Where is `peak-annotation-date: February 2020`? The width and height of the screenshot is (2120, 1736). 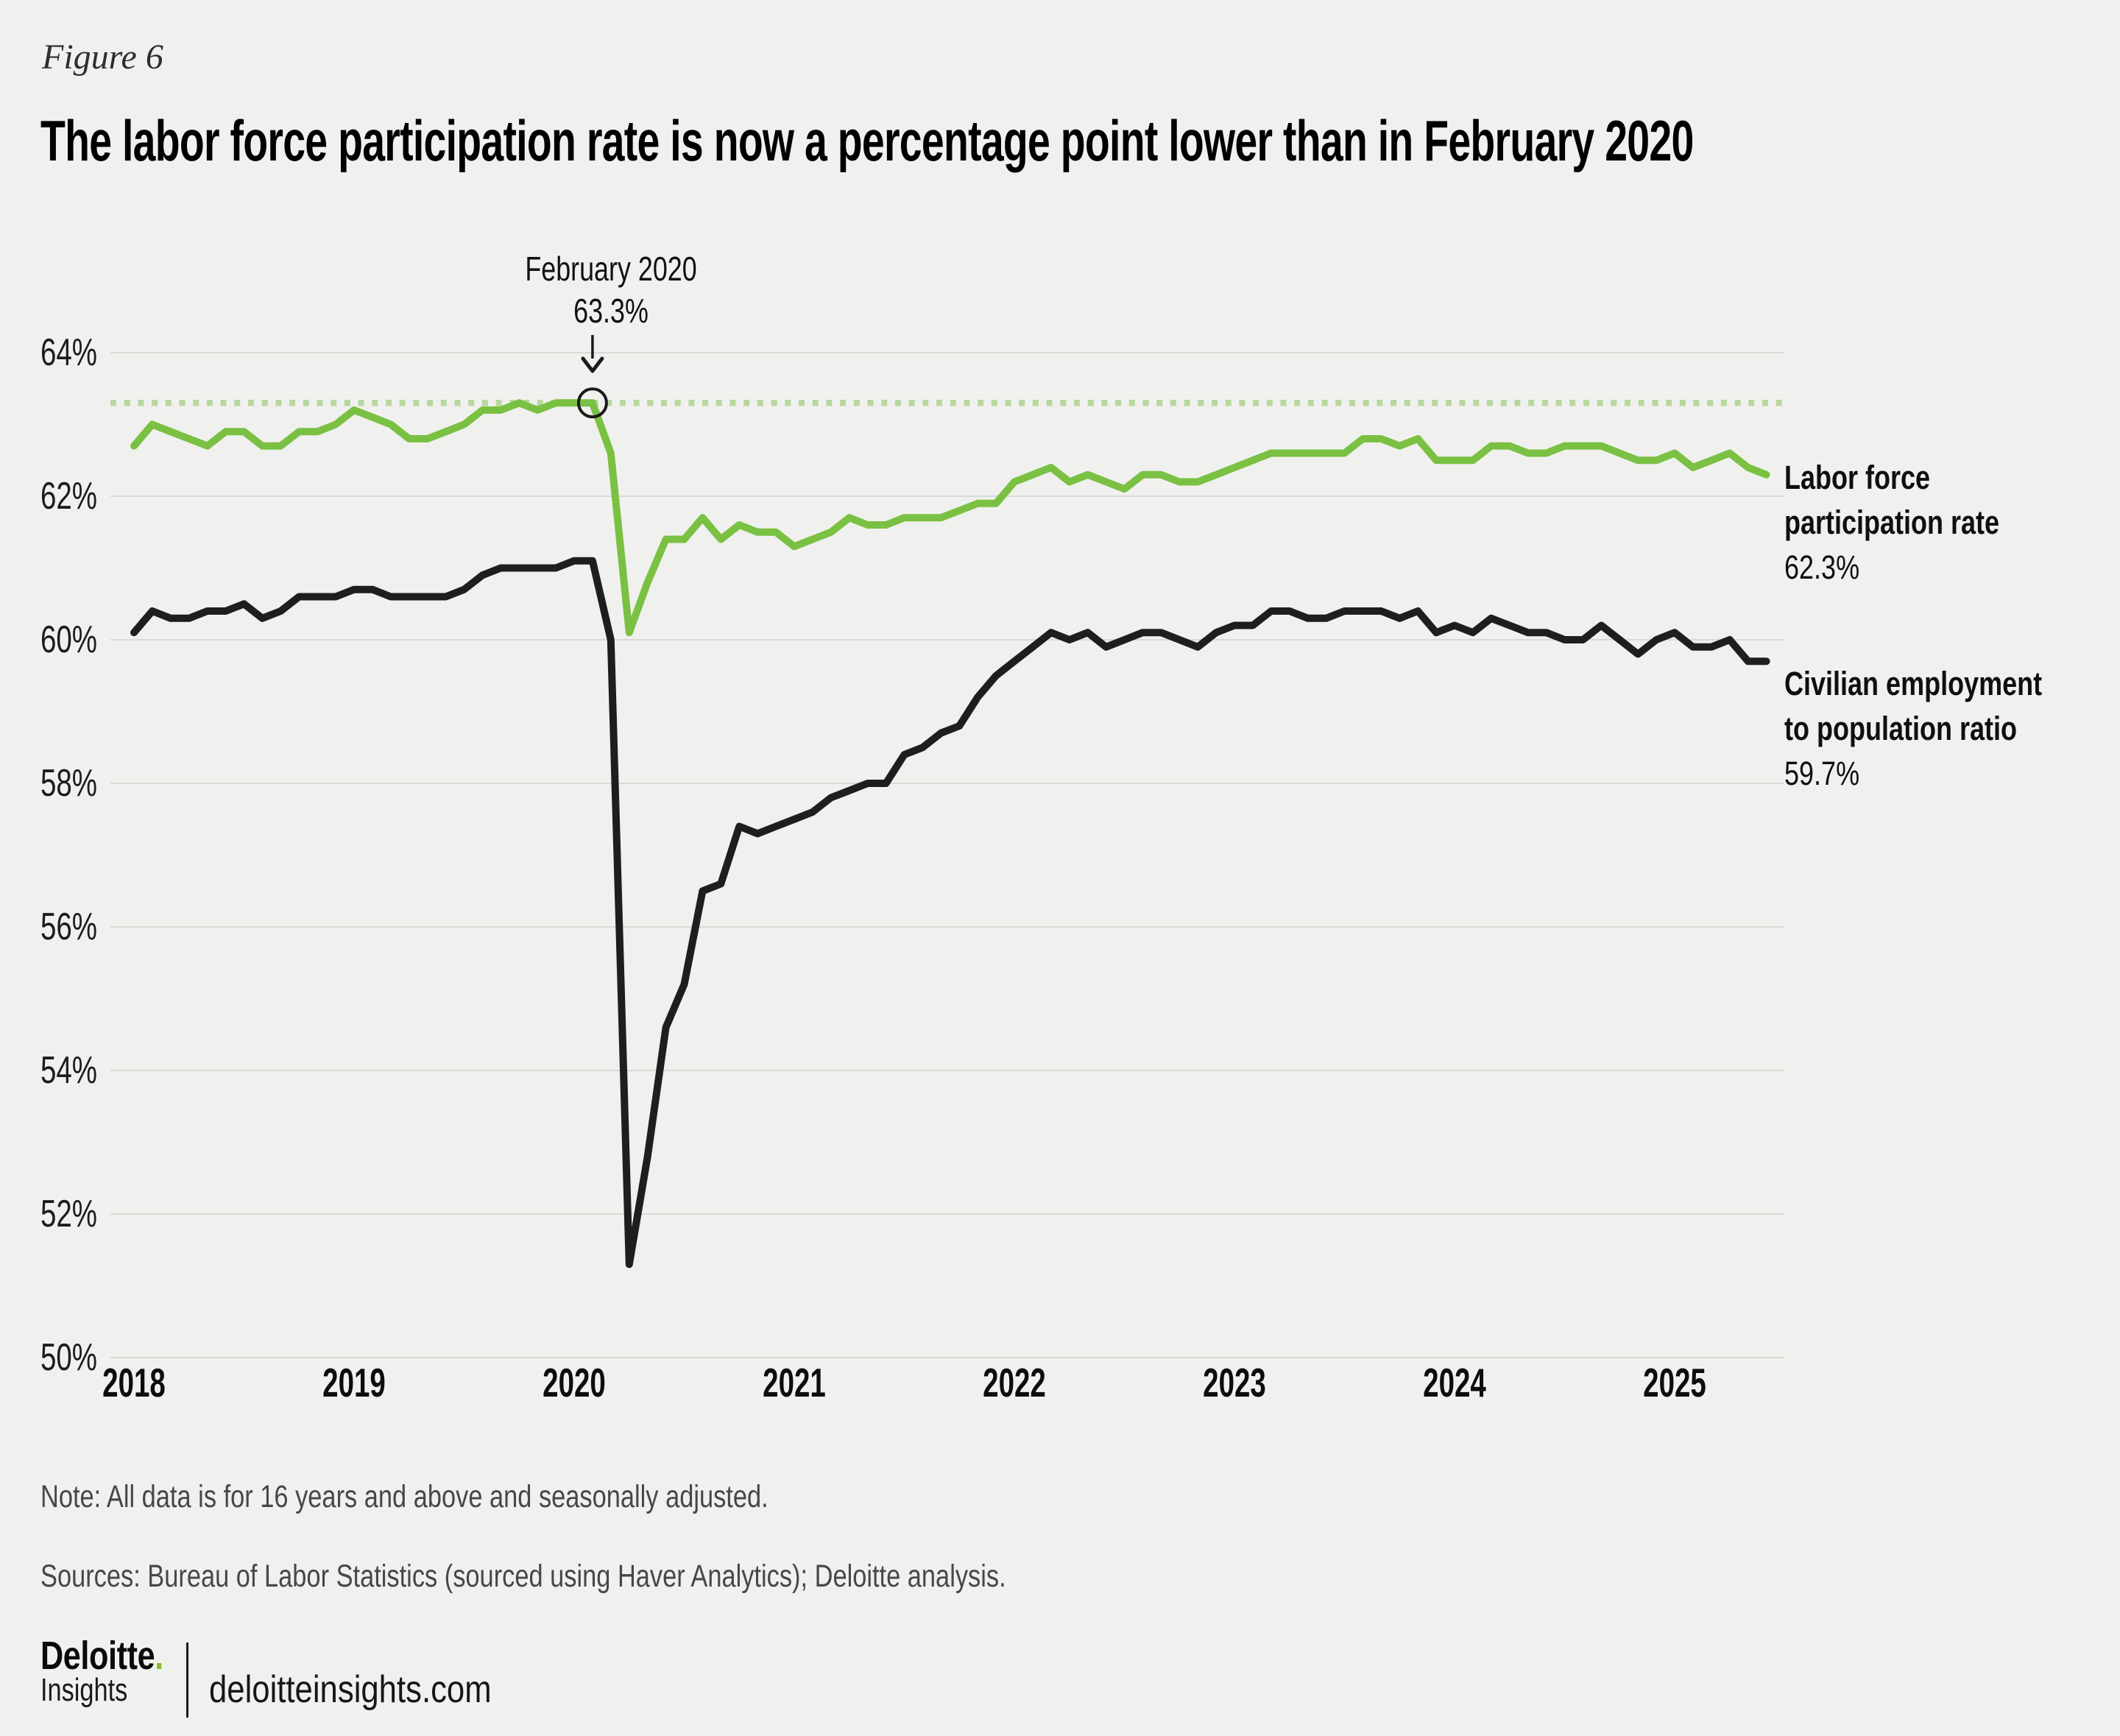
peak-annotation-date: February 2020 is located at coordinates (611, 269).